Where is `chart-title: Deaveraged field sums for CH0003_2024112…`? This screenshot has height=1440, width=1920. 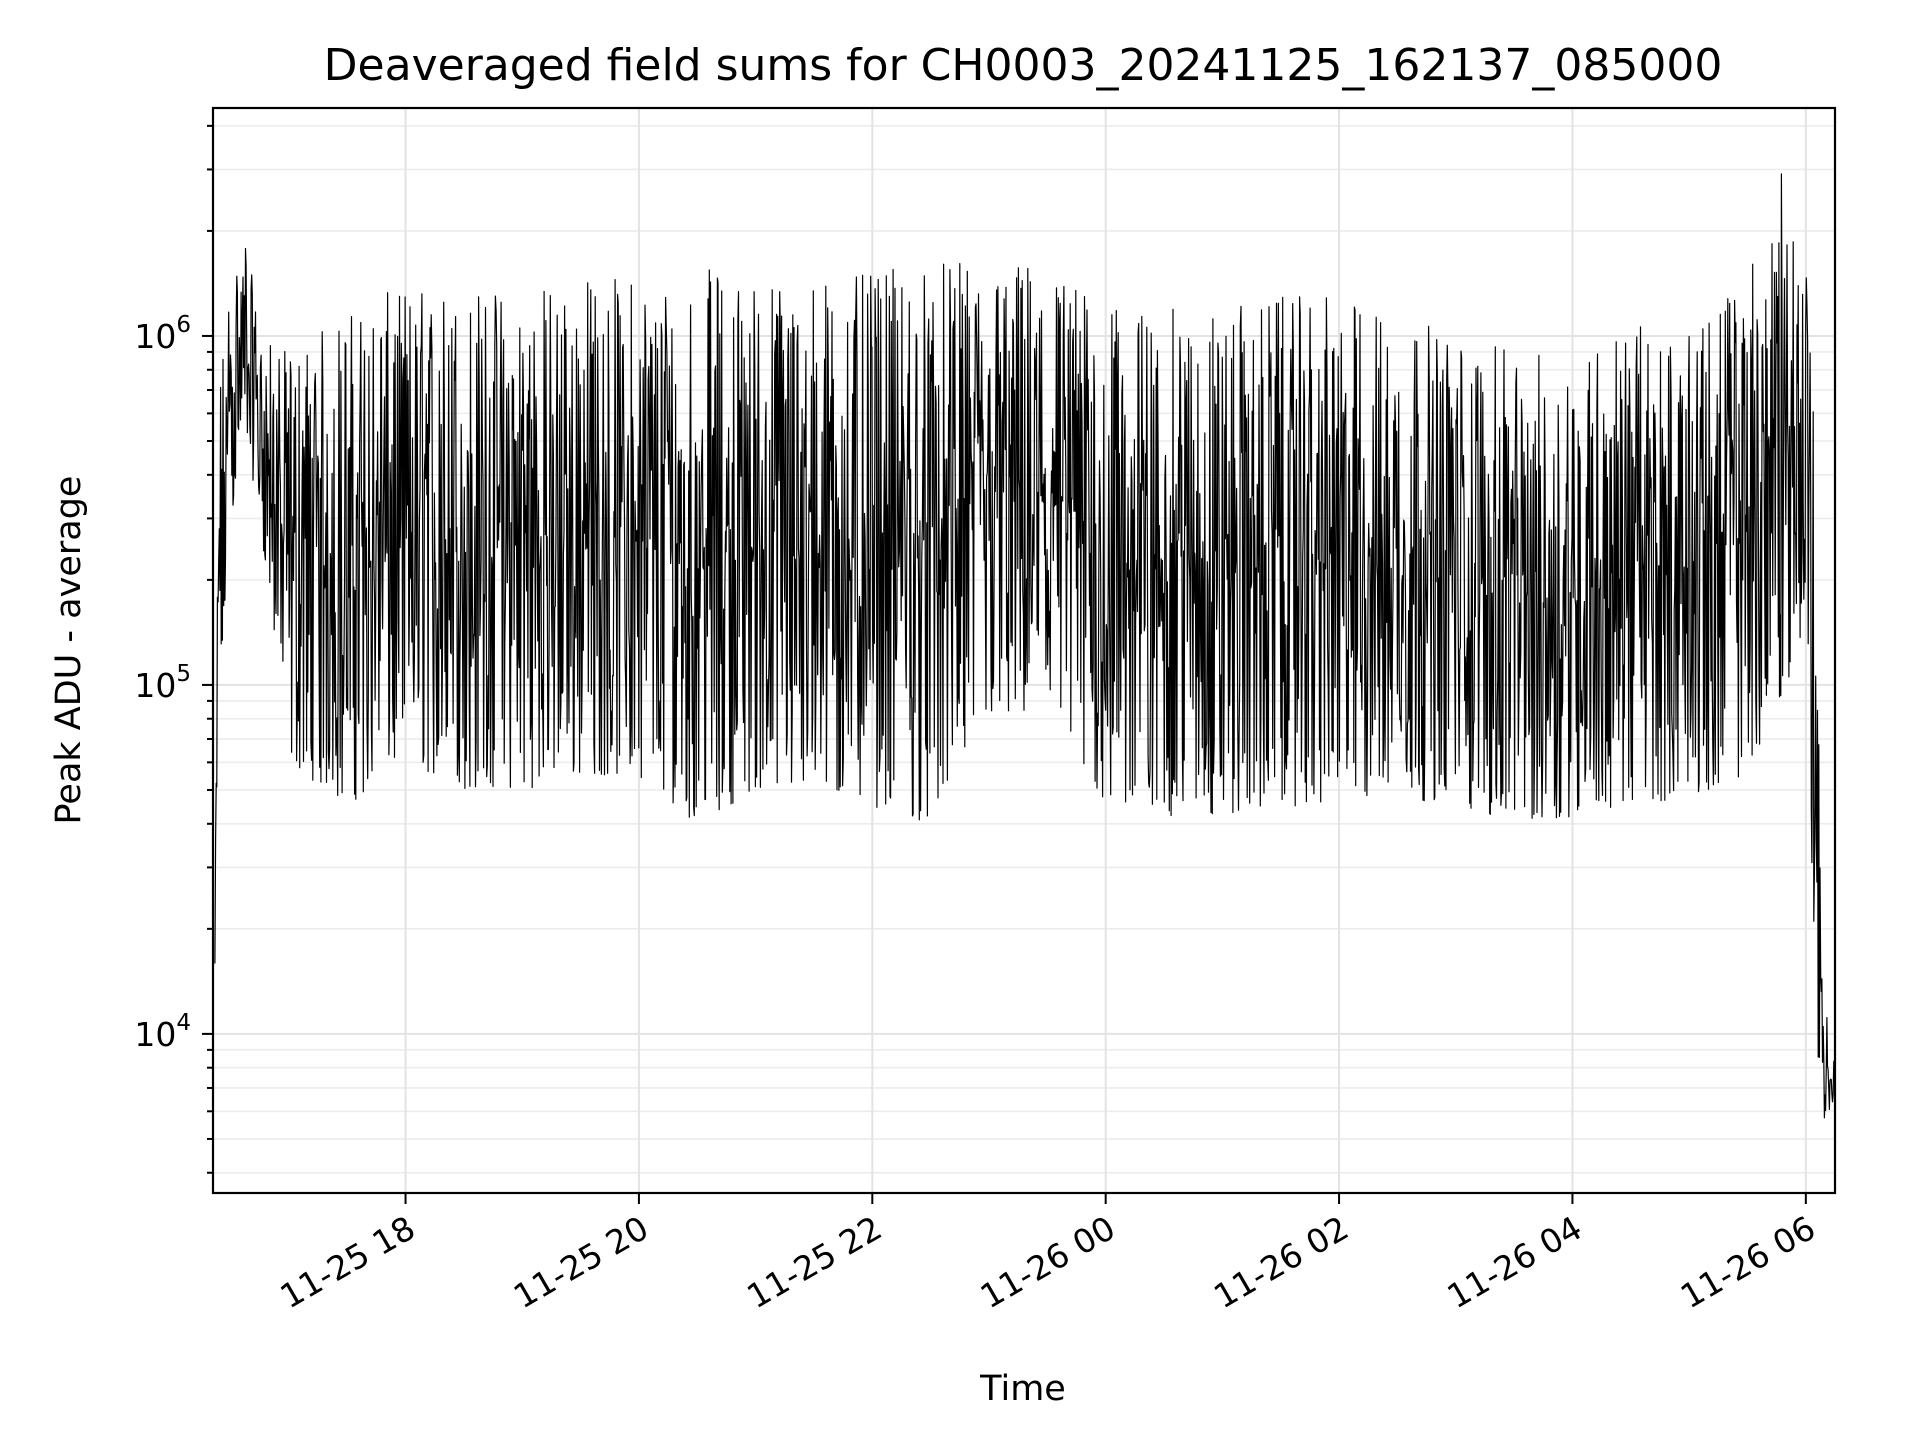 chart-title: Deaveraged field sums for CH0003_2024112… is located at coordinates (1023, 65).